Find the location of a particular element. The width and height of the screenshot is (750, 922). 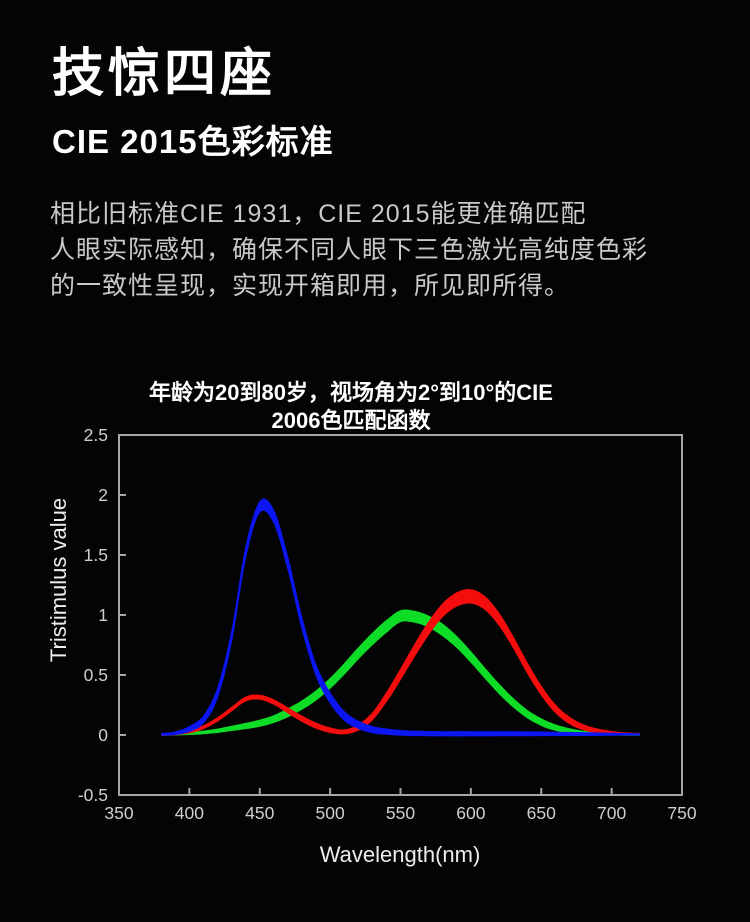

y-tick-label: 0.5 is located at coordinates (96, 675).